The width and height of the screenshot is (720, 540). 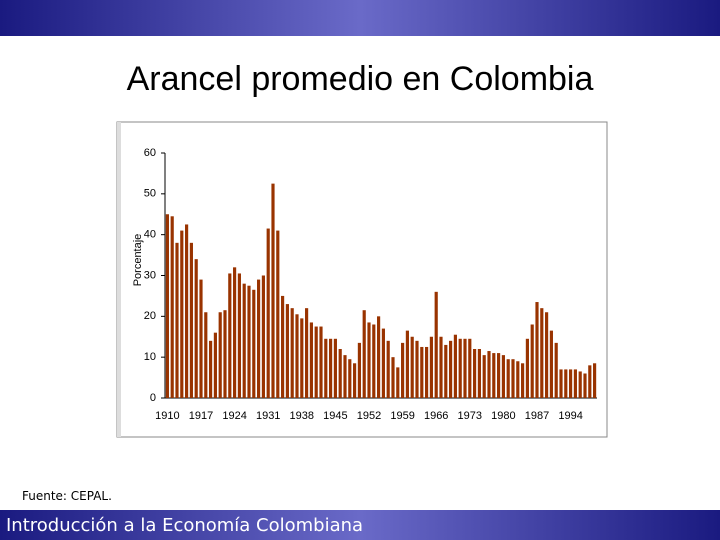 What do you see at coordinates (150, 316) in the screenshot?
I see `y-tick-label: 20` at bounding box center [150, 316].